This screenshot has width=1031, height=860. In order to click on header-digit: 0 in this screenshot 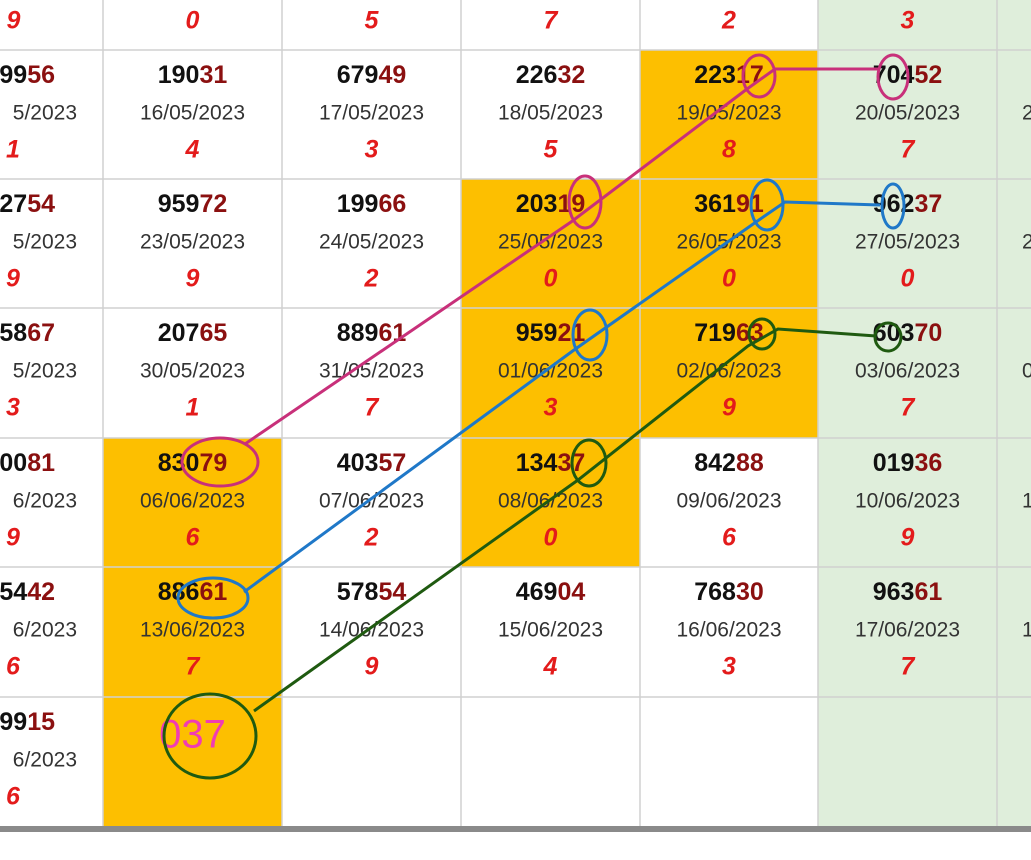, I will do `click(193, 21)`.